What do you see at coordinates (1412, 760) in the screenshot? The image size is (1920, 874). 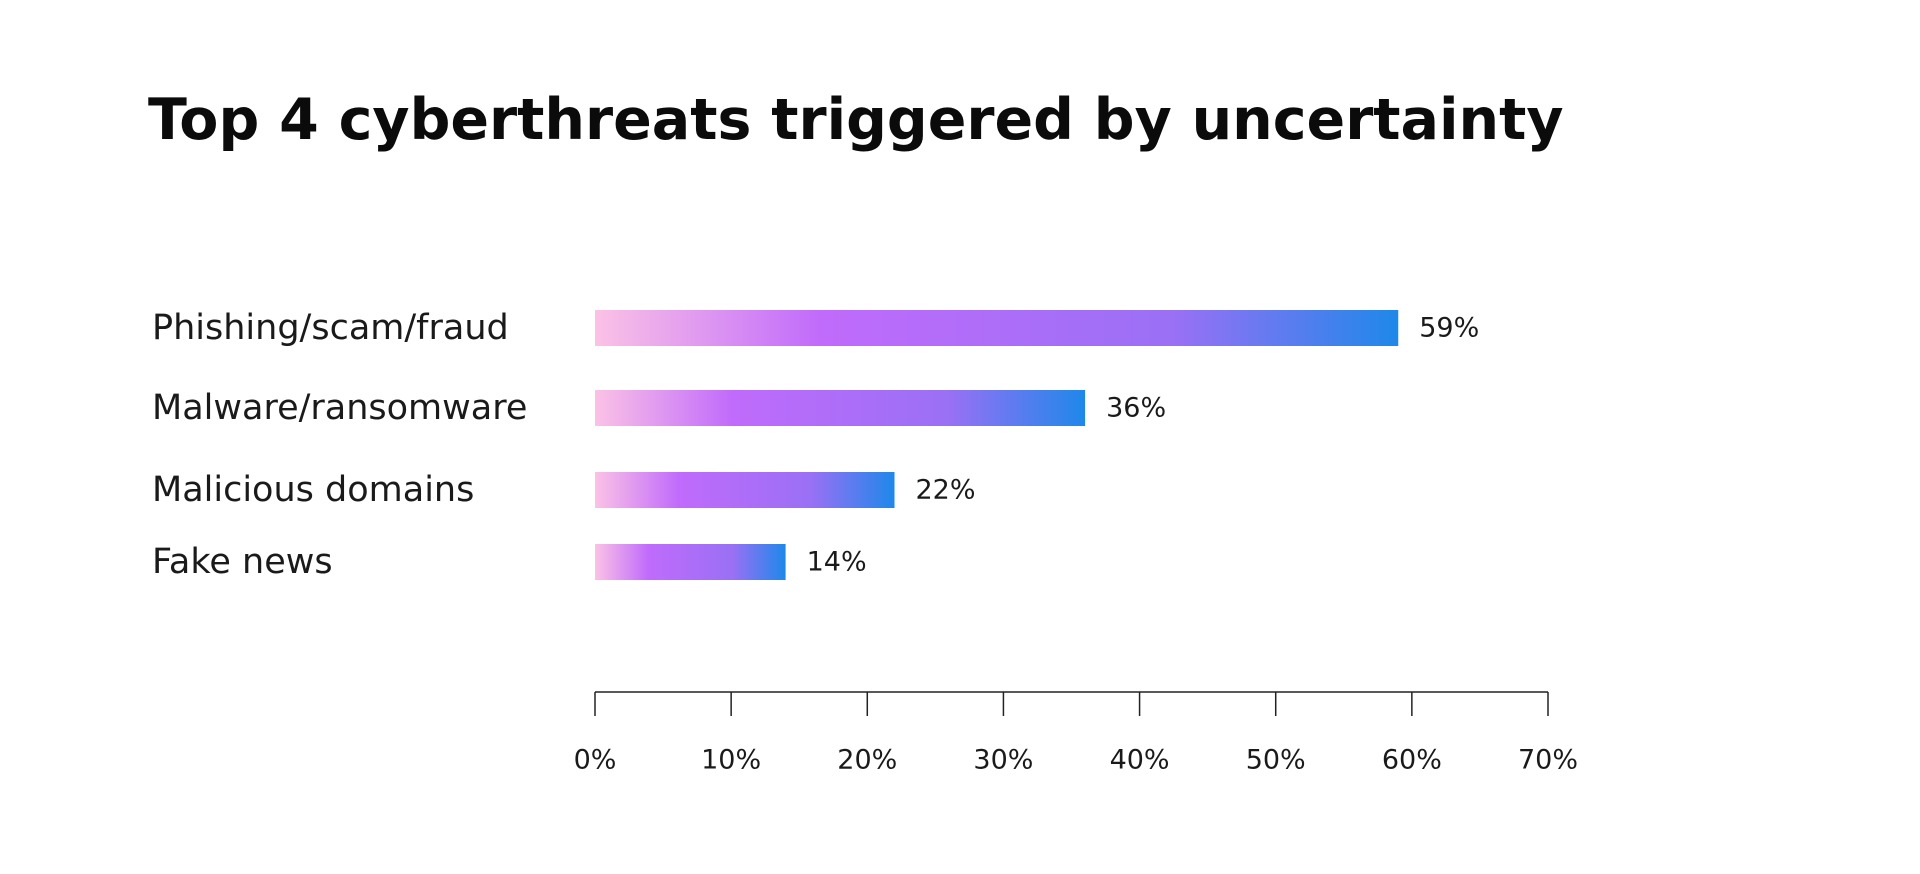 I see `x-tick-label: 60%` at bounding box center [1412, 760].